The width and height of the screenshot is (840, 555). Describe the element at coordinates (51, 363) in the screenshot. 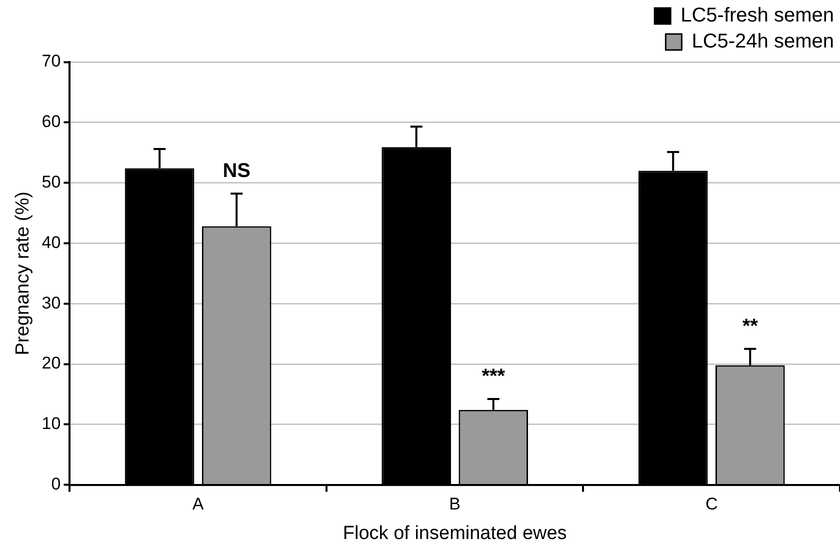

I see `y-tick-label: 20` at that location.